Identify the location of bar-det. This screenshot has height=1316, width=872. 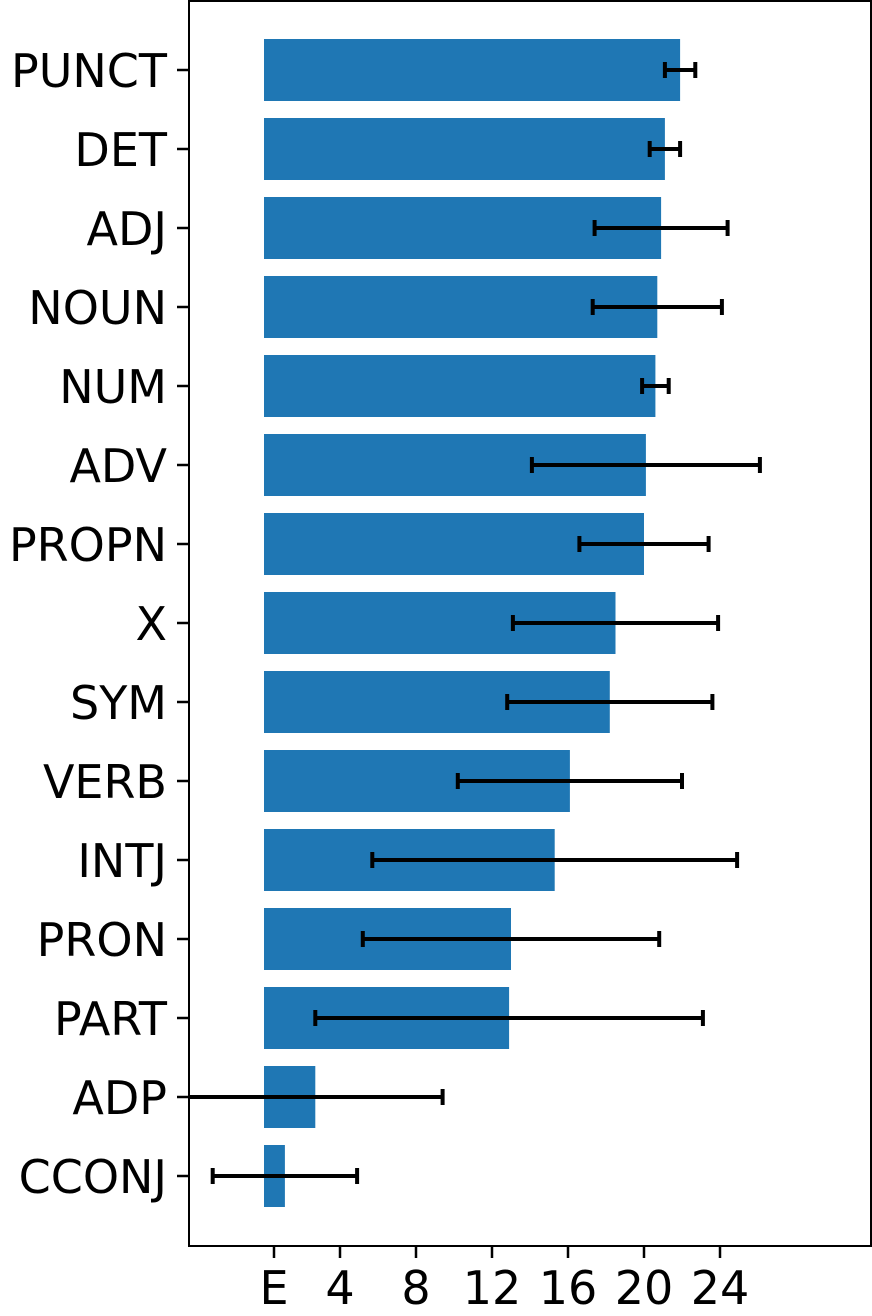
(464, 149).